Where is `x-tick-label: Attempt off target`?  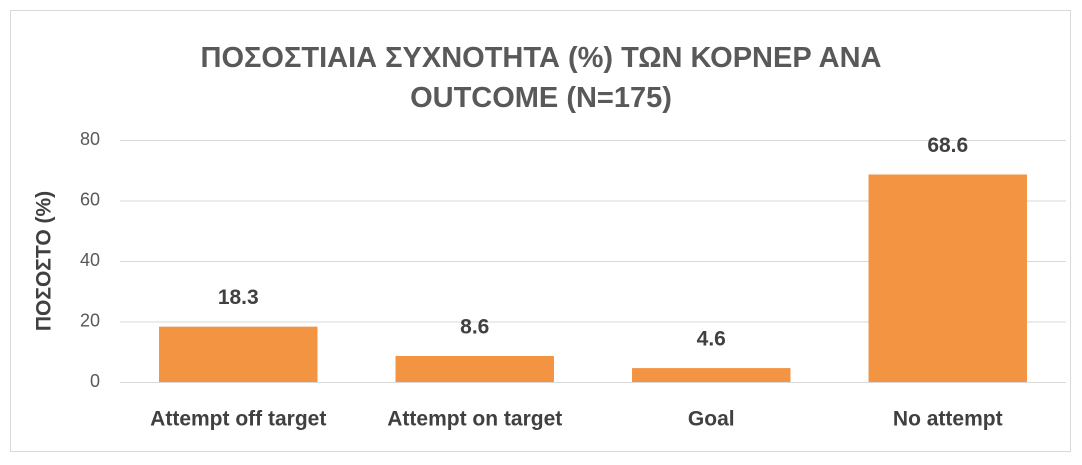 x-tick-label: Attempt off target is located at coordinates (238, 419).